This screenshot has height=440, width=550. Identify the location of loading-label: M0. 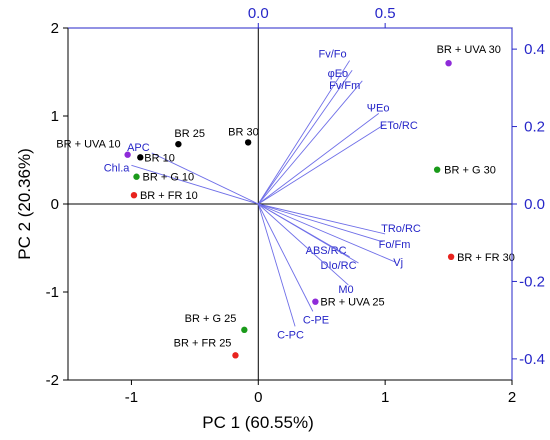
(345, 290).